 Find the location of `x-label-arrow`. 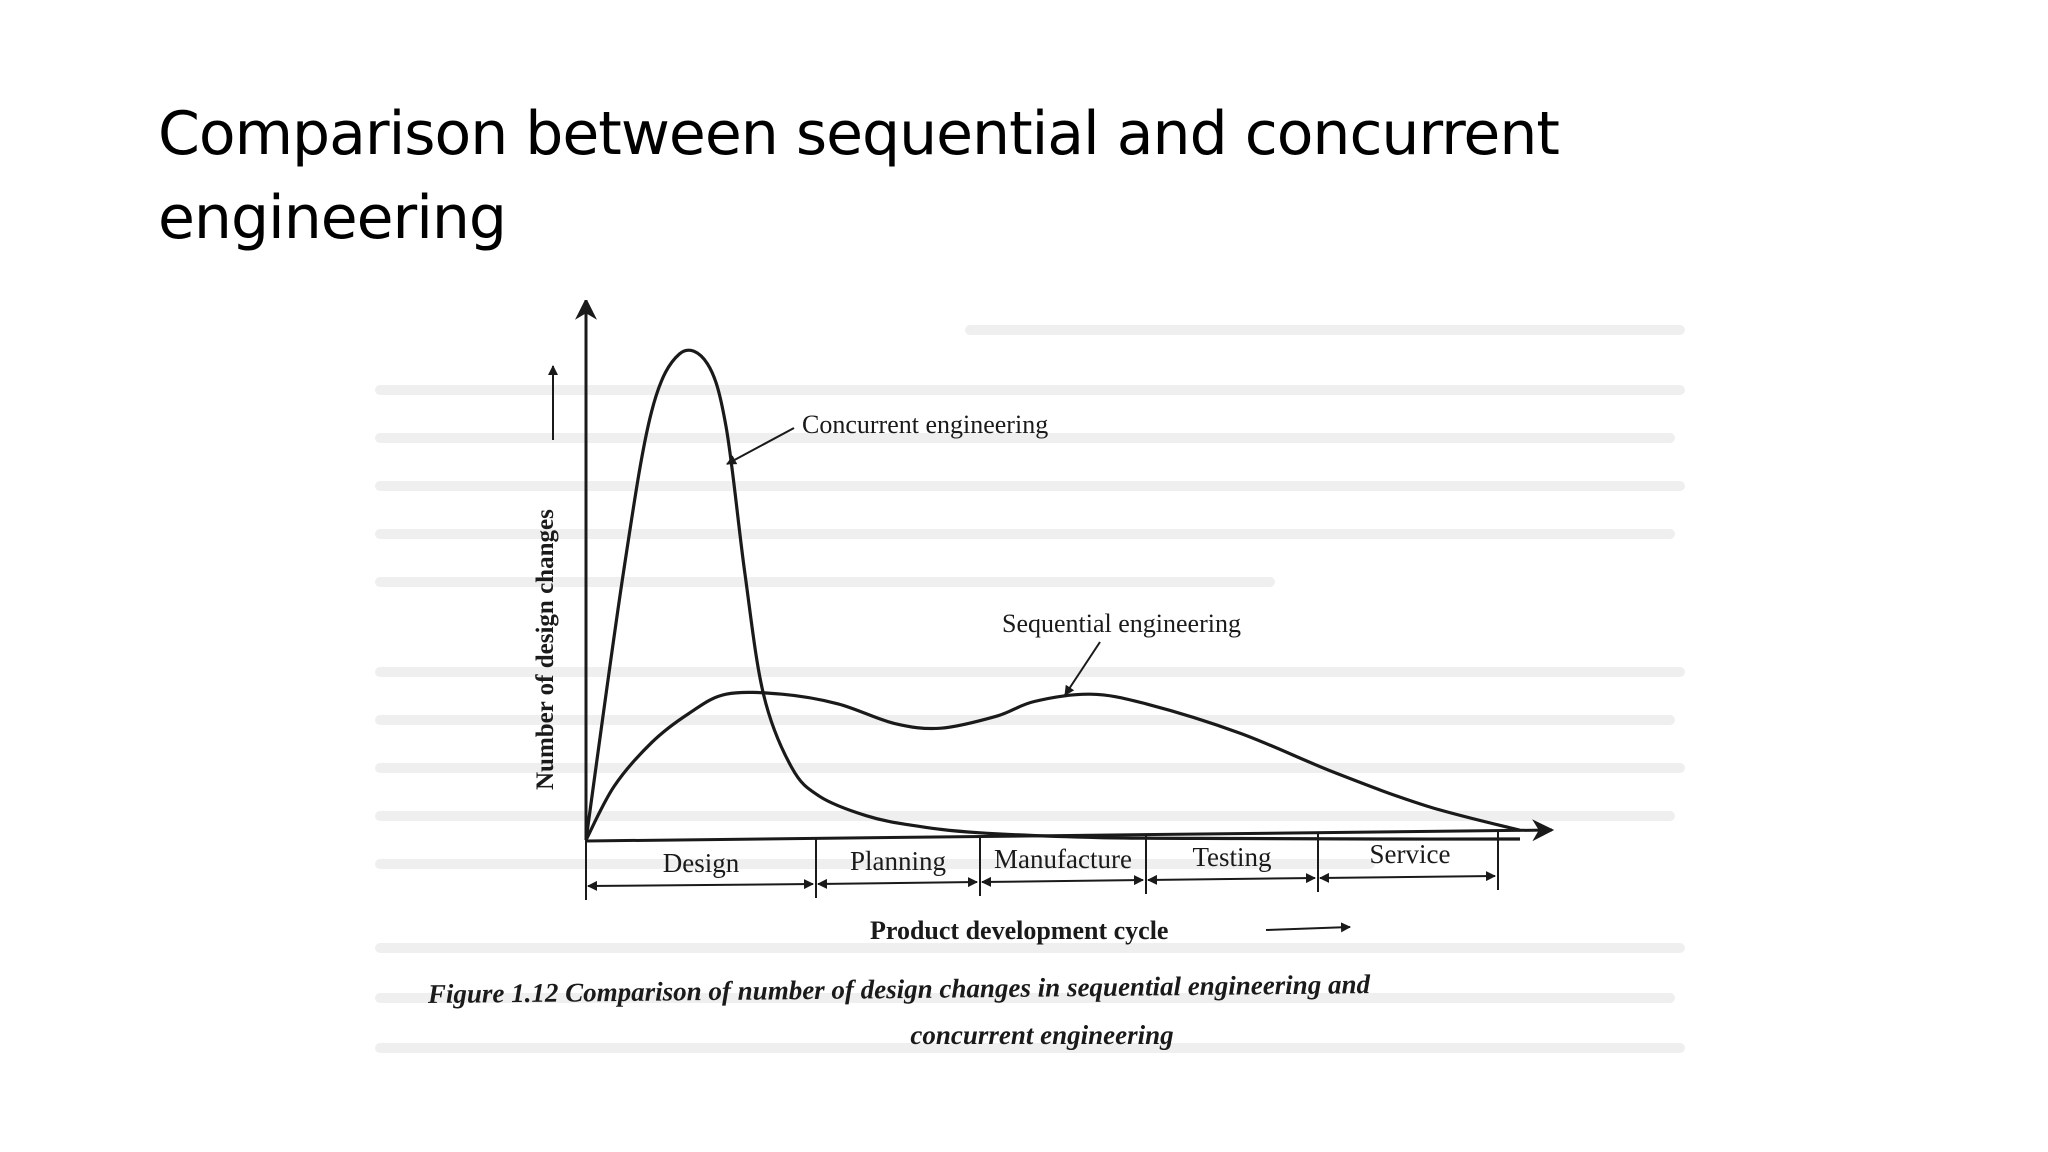

x-label-arrow is located at coordinates (1308, 927).